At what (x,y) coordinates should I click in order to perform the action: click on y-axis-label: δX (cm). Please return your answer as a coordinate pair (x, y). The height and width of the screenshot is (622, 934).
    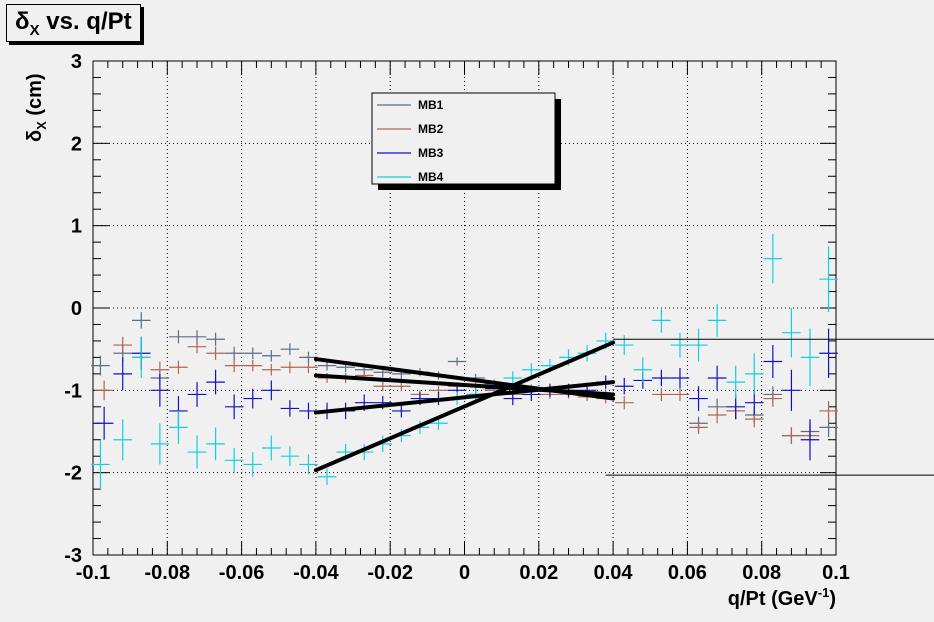
    Looking at the image, I should click on (36, 107).